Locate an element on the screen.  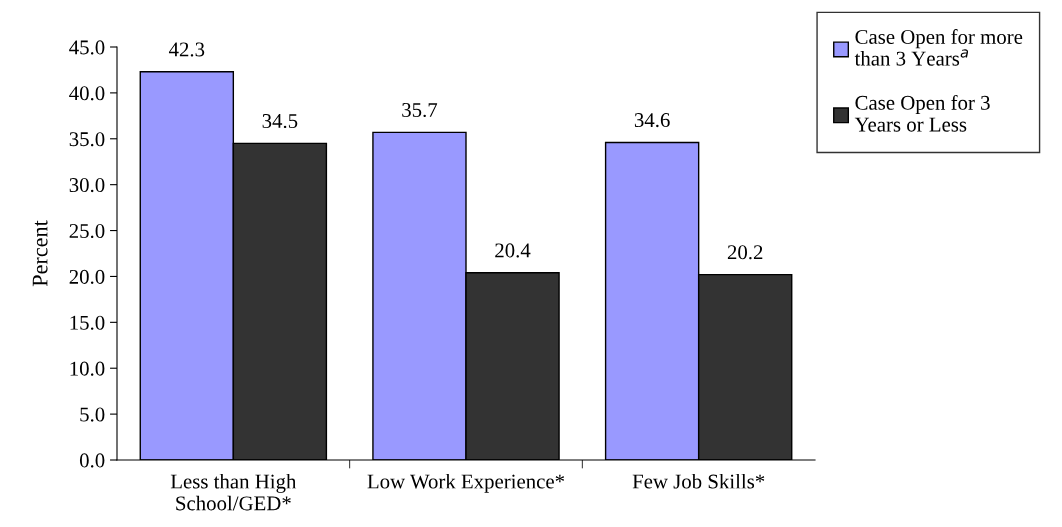
data-label: 34.6 is located at coordinates (652, 120).